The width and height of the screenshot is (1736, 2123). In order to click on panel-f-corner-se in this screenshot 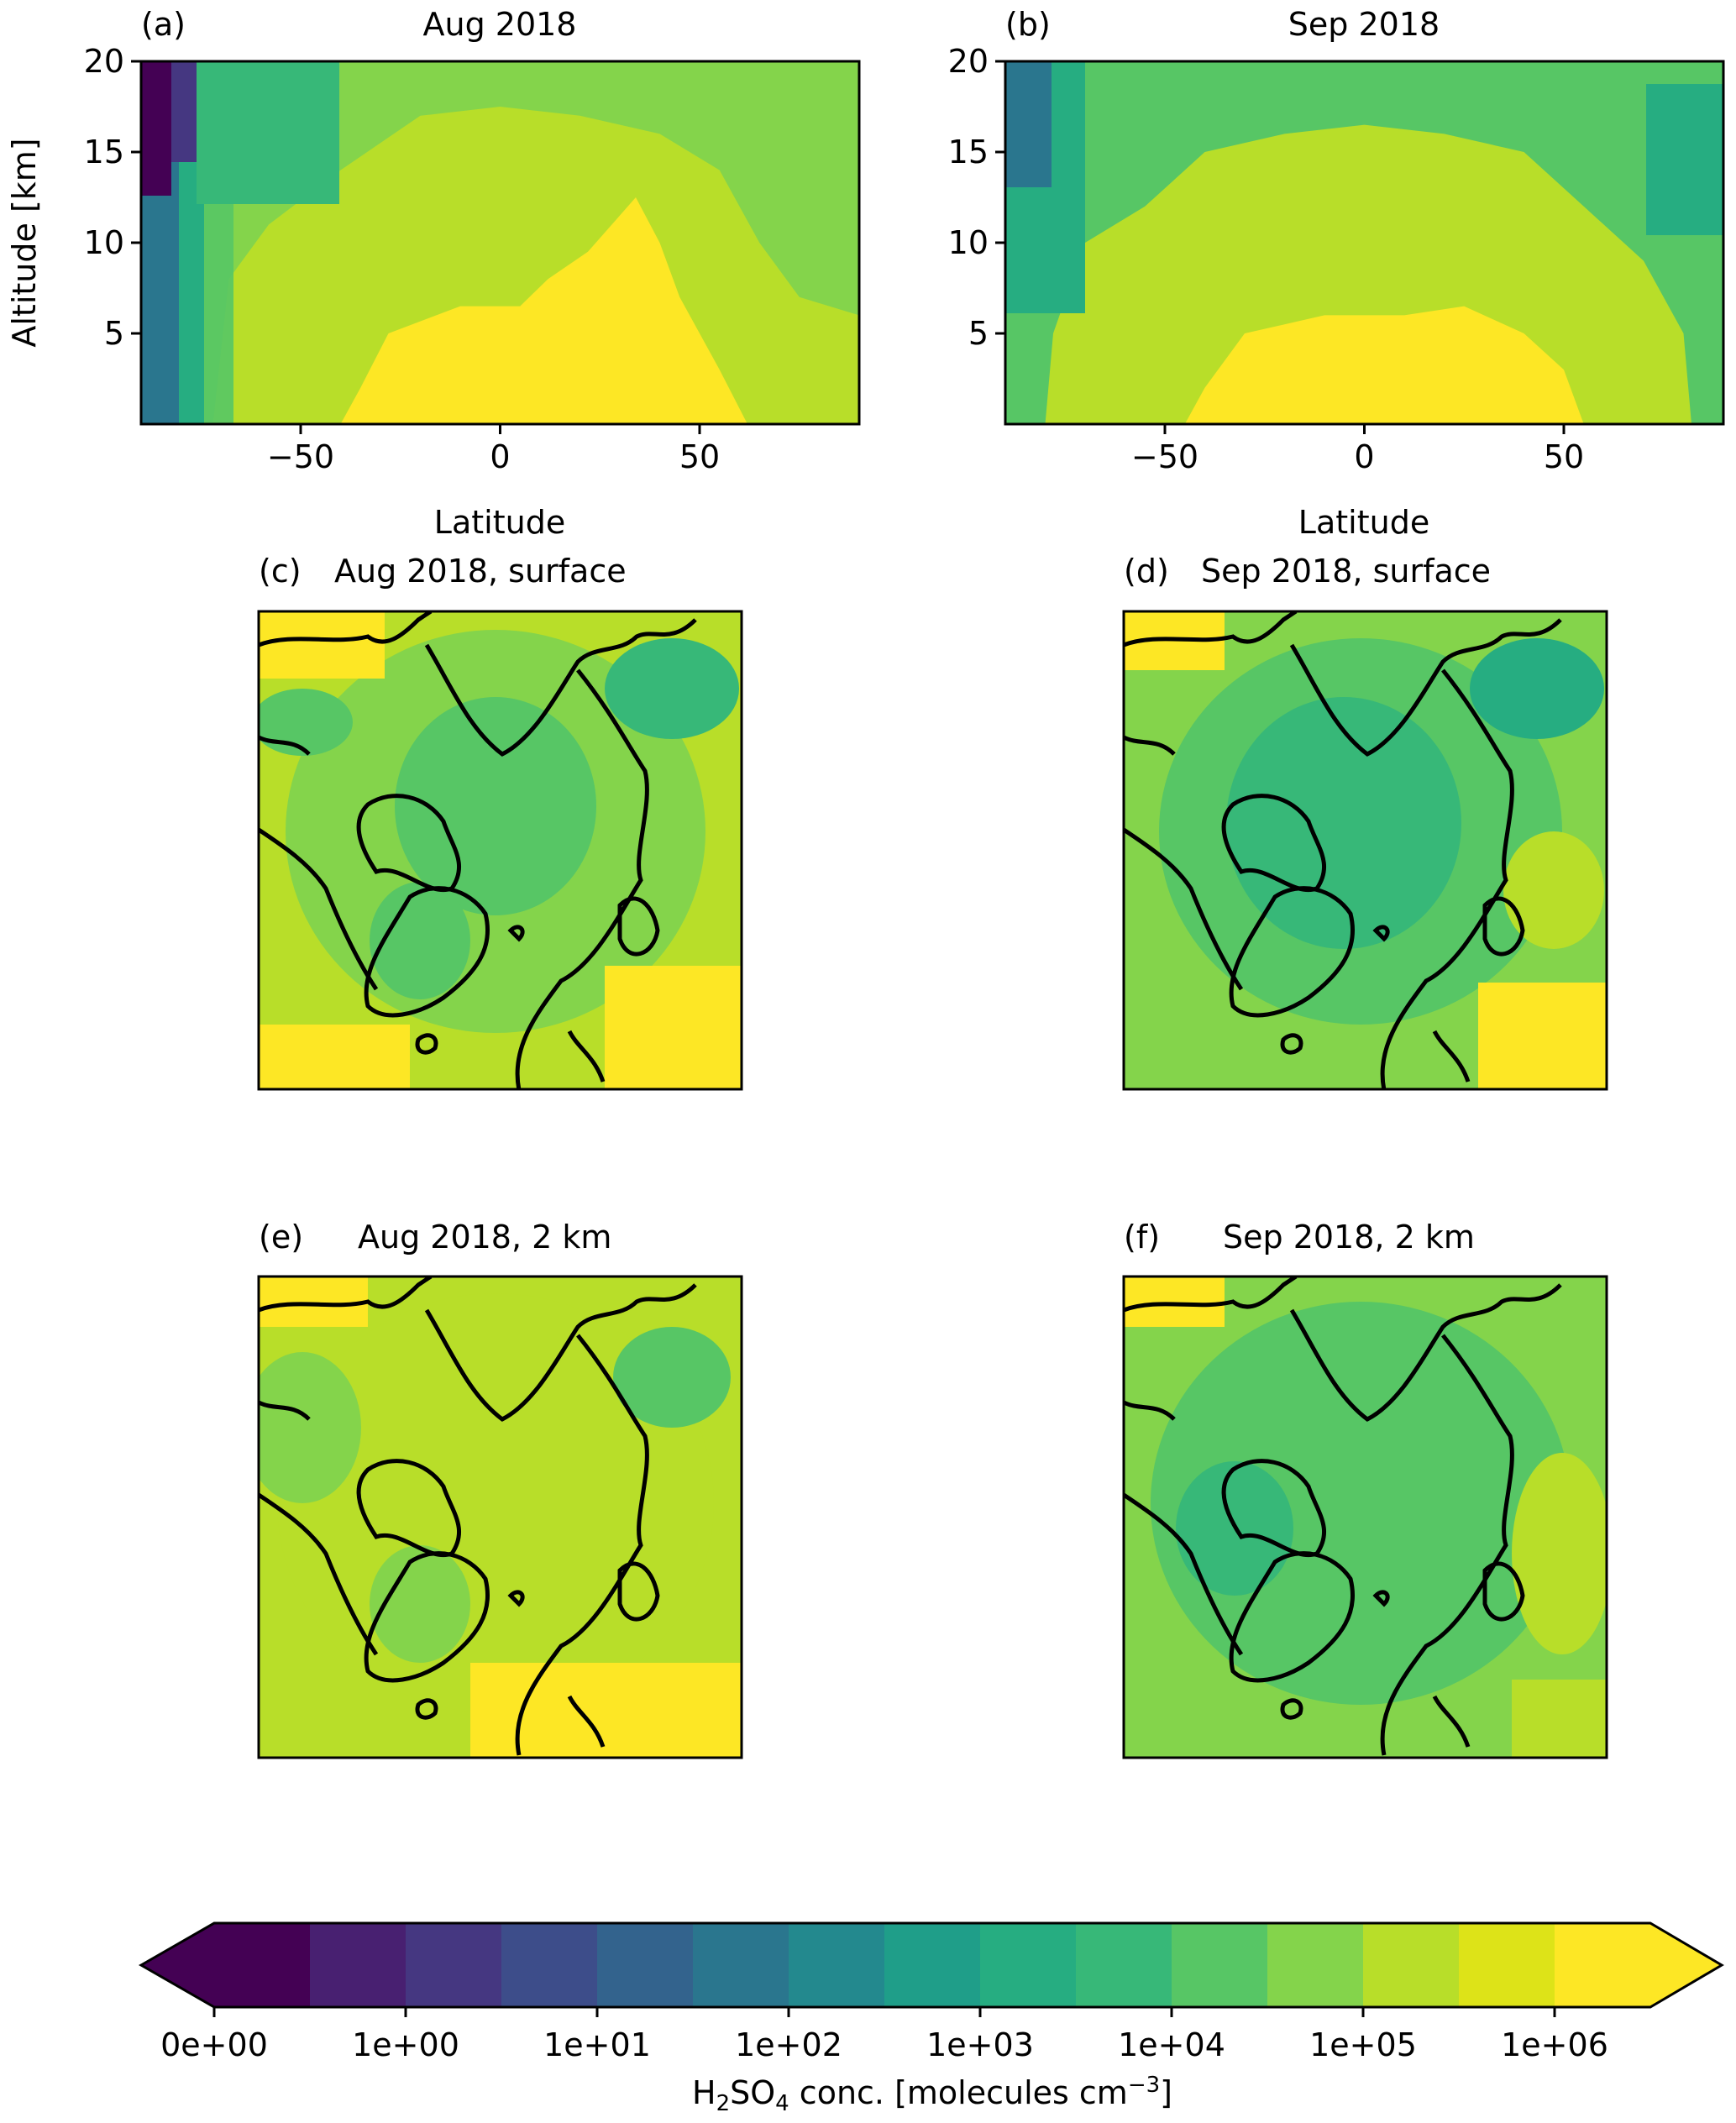, I will do `click(1559, 1719)`.